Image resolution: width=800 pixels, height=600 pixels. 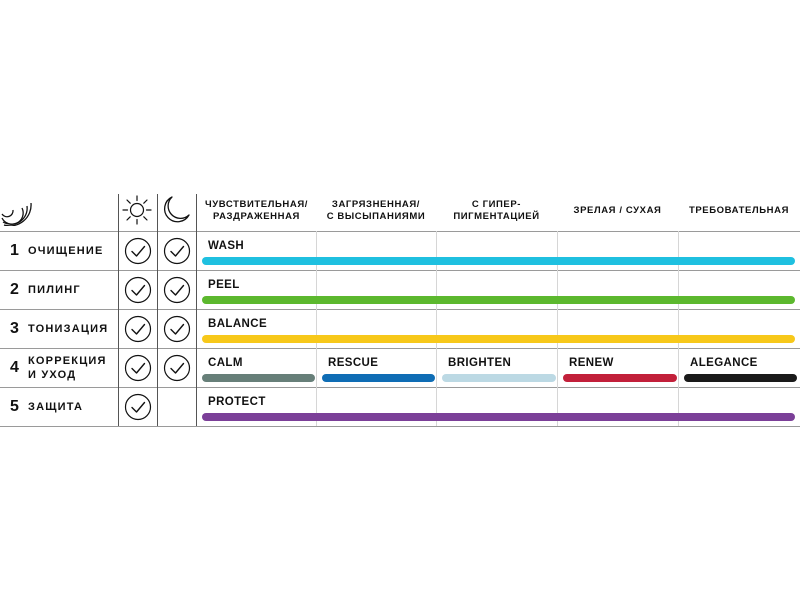 What do you see at coordinates (14, 406) in the screenshot?
I see `step-number: 5` at bounding box center [14, 406].